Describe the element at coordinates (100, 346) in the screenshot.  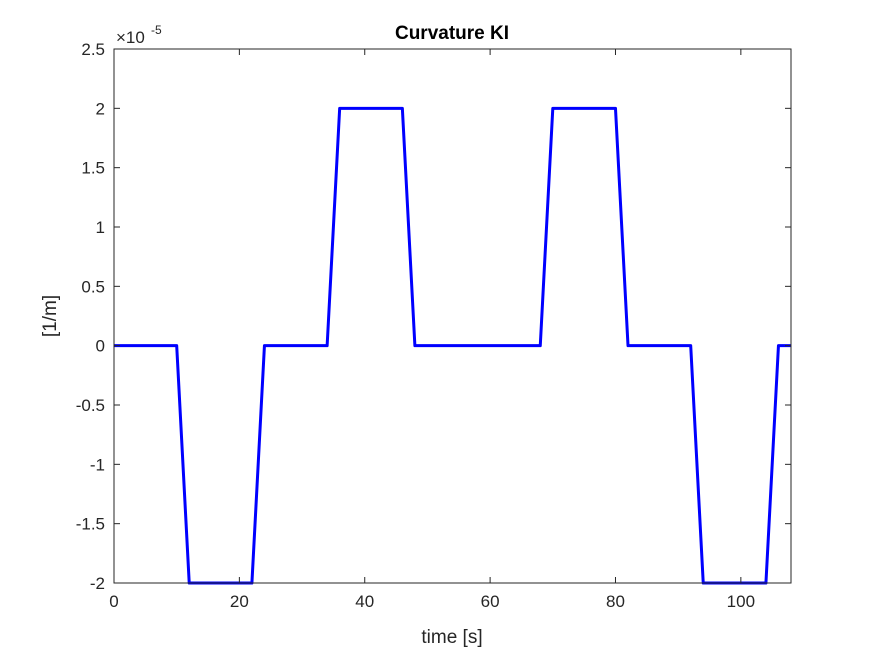
I see `y-tick-label: 0` at that location.